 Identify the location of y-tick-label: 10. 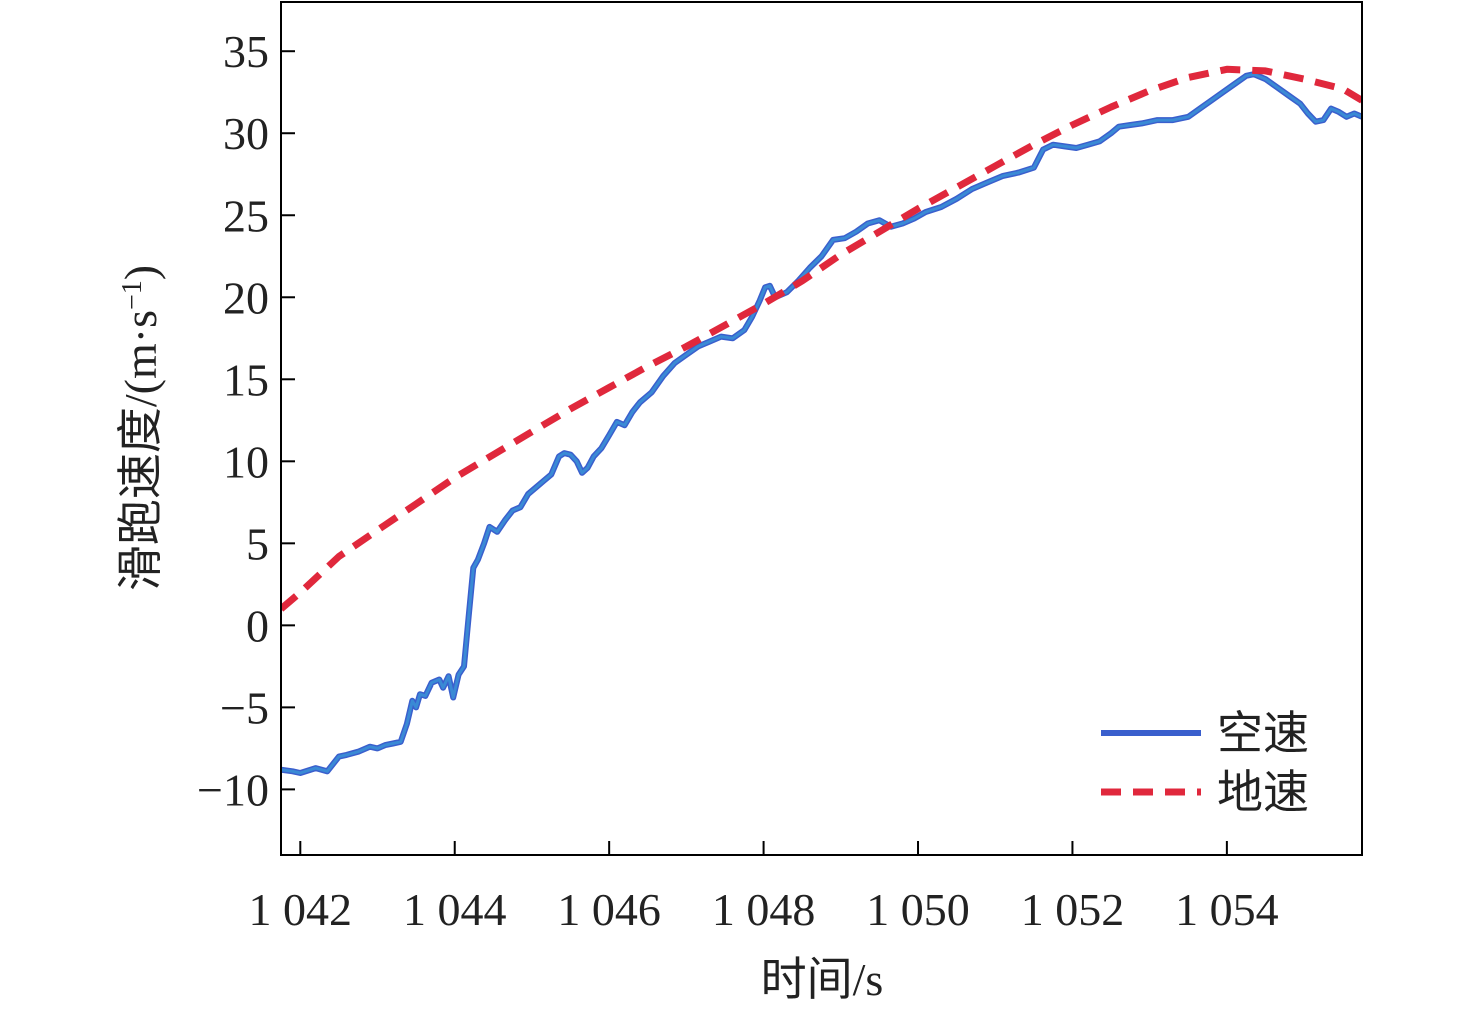
(246, 461).